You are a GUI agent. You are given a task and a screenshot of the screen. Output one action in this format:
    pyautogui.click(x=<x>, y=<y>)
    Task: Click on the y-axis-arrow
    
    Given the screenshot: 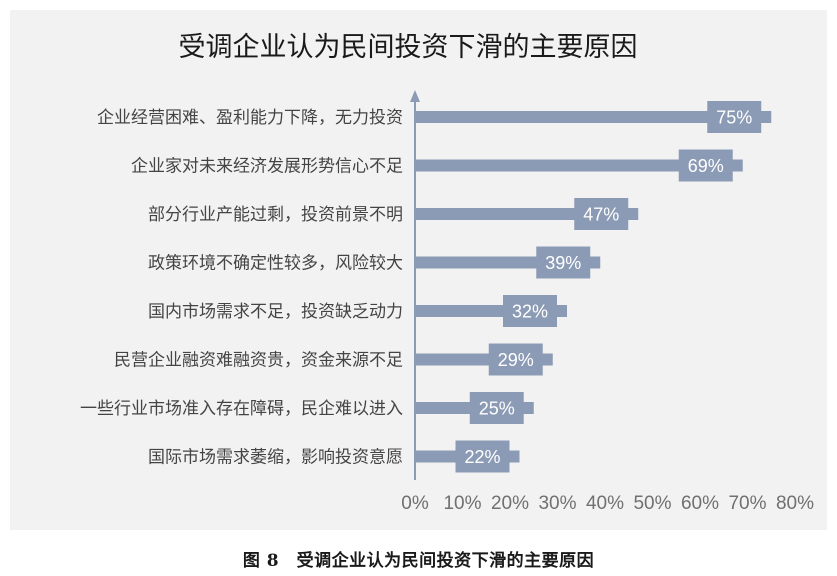 What is the action you would take?
    pyautogui.click(x=415, y=96)
    